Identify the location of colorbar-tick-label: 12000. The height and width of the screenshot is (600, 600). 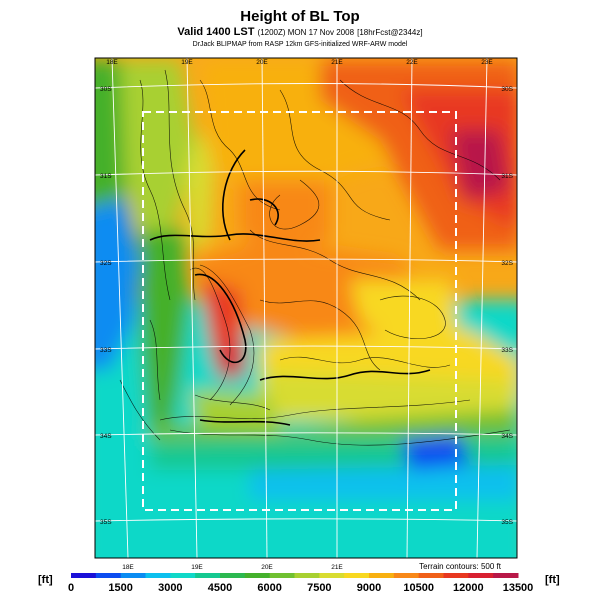
(468, 588).